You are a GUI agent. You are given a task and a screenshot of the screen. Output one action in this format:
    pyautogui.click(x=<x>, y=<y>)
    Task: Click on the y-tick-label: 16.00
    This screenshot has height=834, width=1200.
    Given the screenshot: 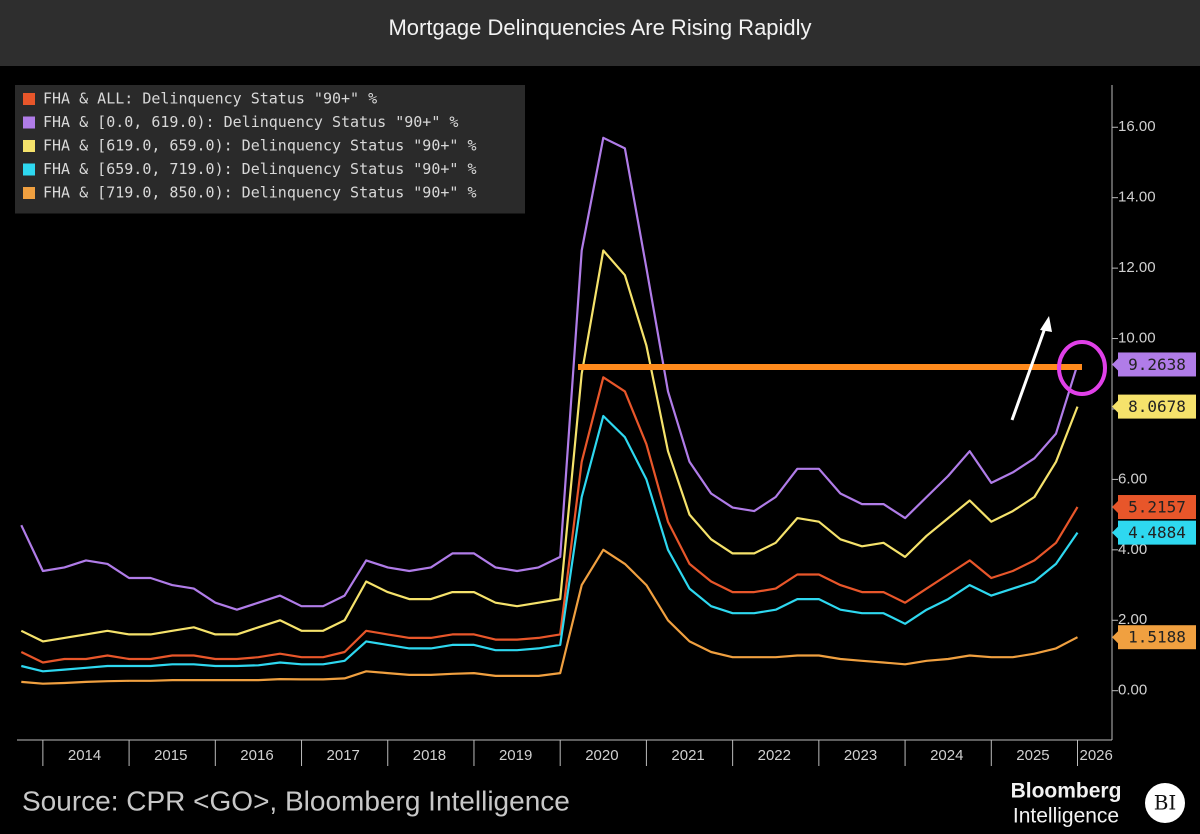 What is the action you would take?
    pyautogui.click(x=1137, y=126)
    